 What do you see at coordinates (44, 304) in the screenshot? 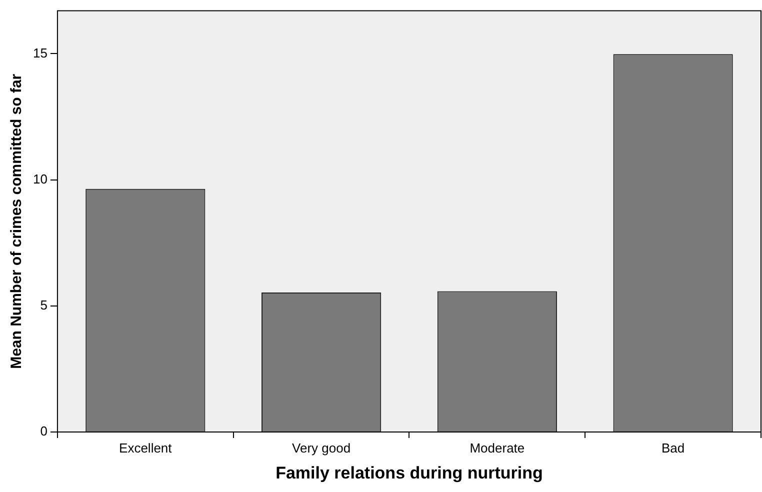
I see `y-tick-label: 5` at bounding box center [44, 304].